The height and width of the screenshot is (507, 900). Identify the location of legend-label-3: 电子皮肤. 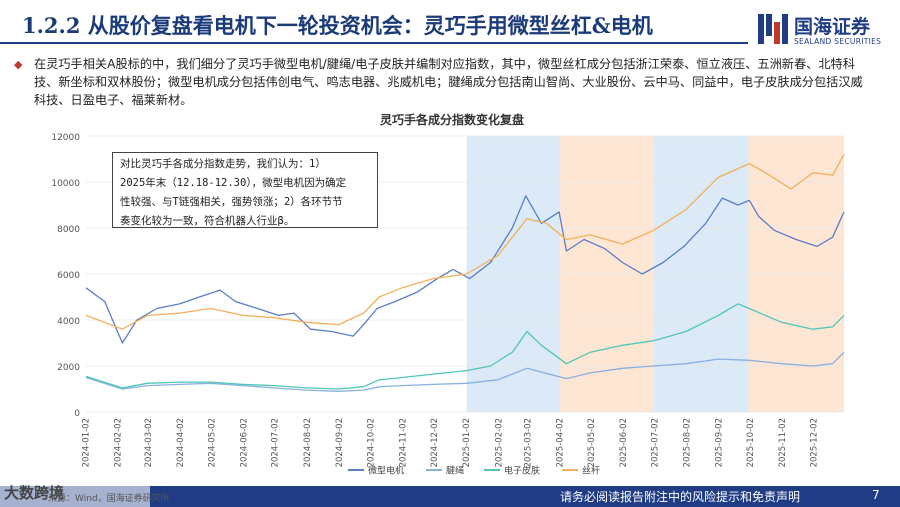
(522, 471).